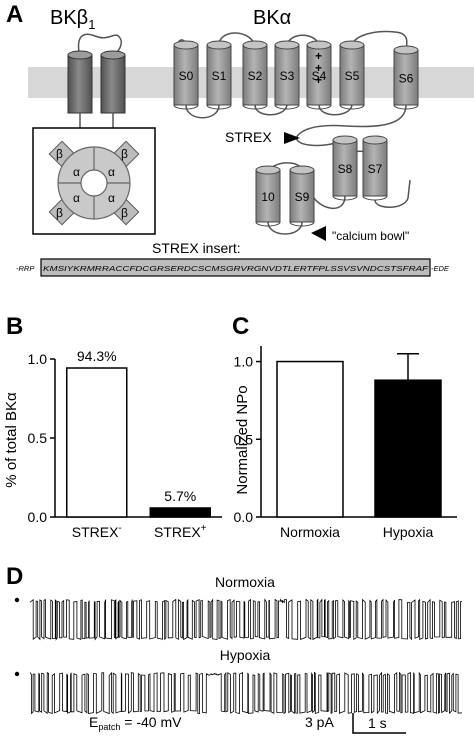 The image size is (474, 745). Describe the element at coordinates (272, 18) in the screenshot. I see `subunit-alpha-title: BKα` at that location.